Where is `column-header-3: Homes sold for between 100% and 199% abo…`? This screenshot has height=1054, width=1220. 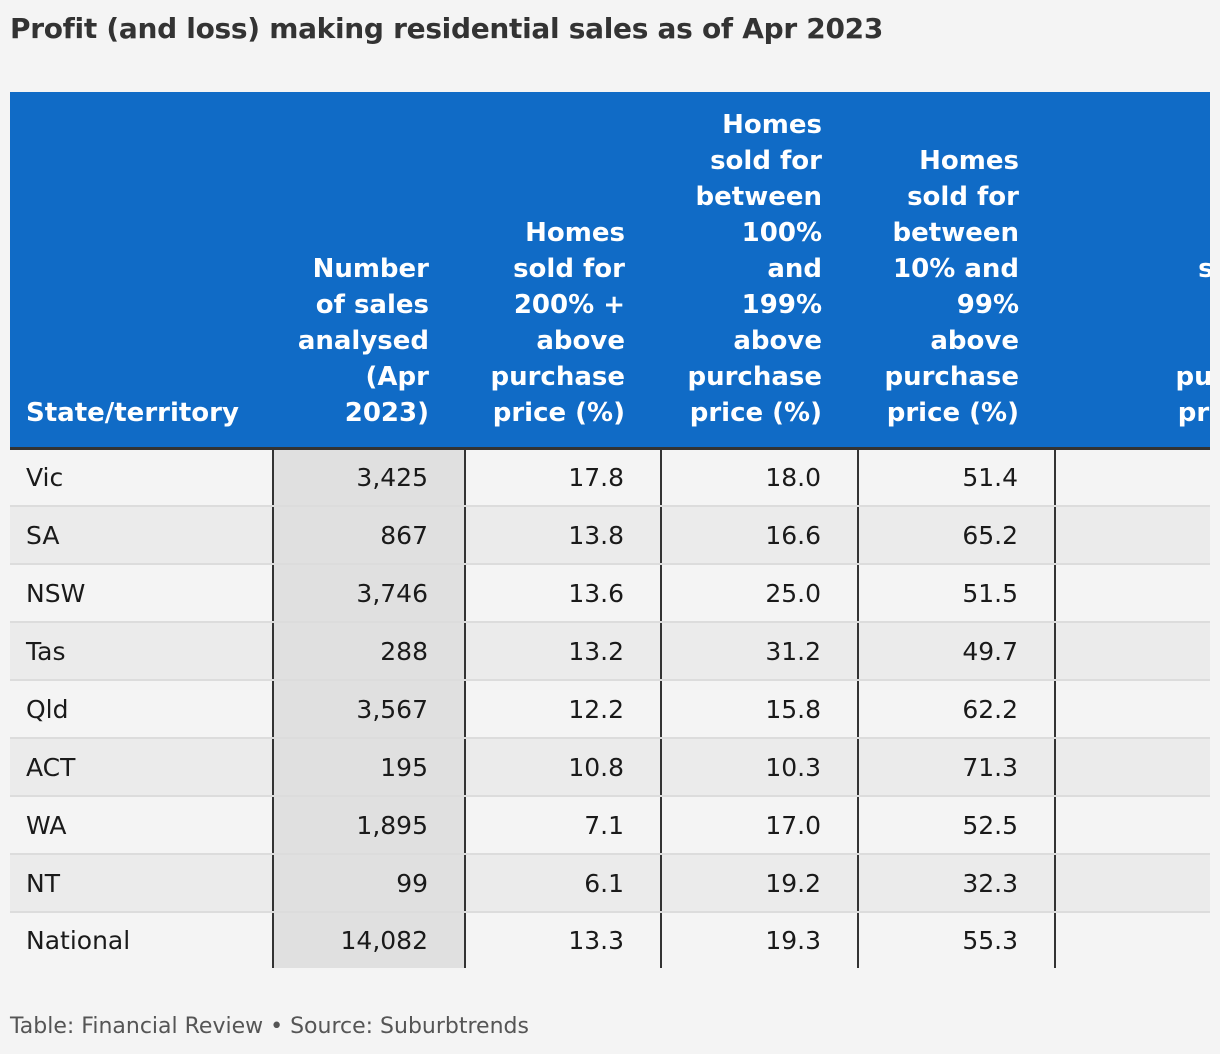
column-header-3: Homes sold for between 100% and 199% abo… is located at coordinates (759, 271).